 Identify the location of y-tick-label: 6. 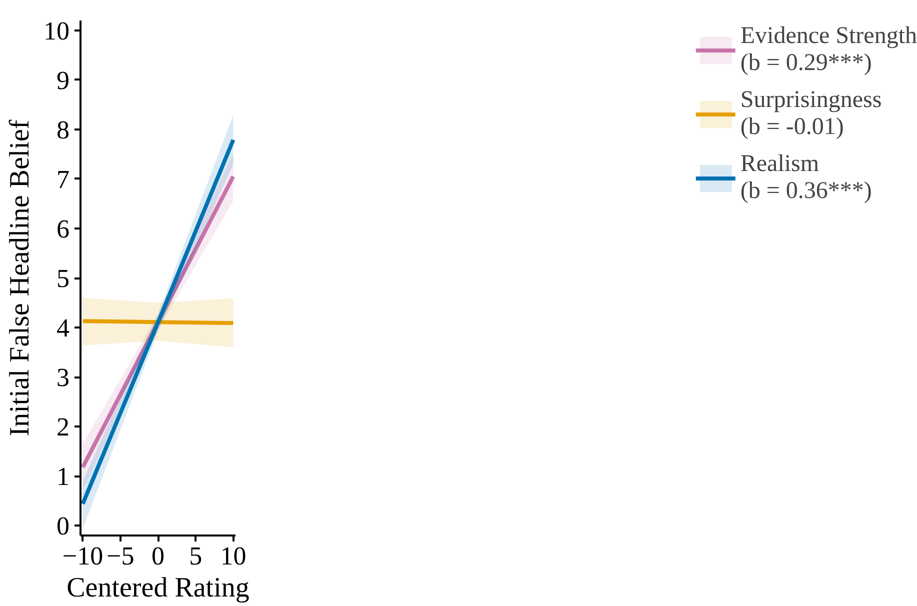
(63, 229).